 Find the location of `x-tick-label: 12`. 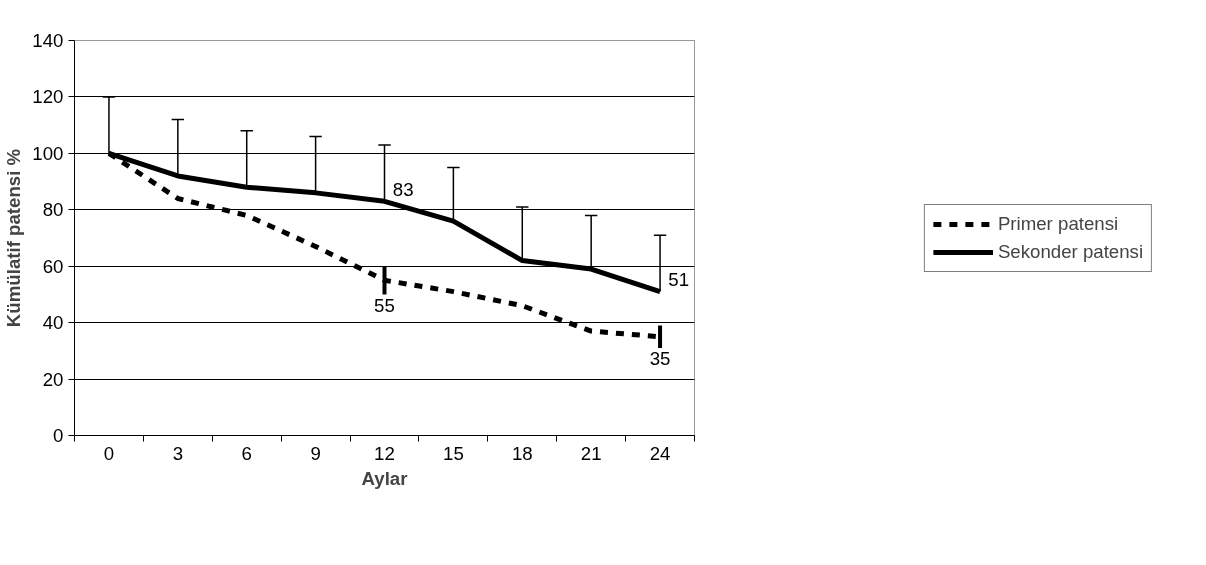

x-tick-label: 12 is located at coordinates (384, 453).